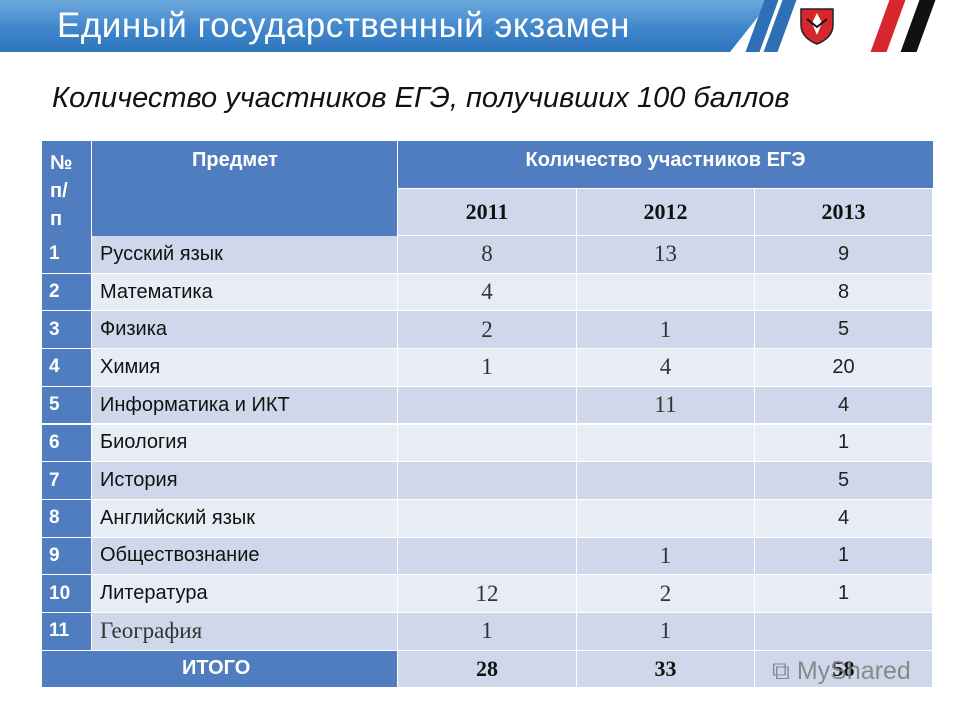 The height and width of the screenshot is (720, 960). Describe the element at coordinates (244, 405) in the screenshot. I see `subject-name: Информатика и ИКТ` at that location.